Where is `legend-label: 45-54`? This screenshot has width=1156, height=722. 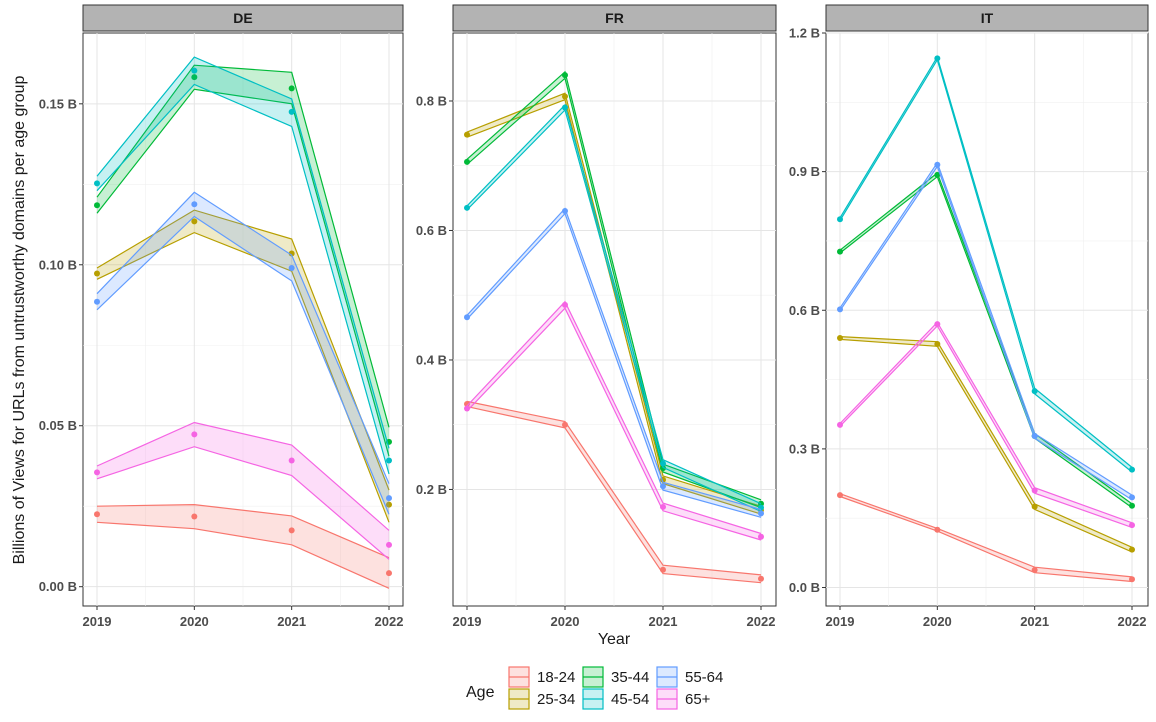 legend-label: 45-54 is located at coordinates (630, 699).